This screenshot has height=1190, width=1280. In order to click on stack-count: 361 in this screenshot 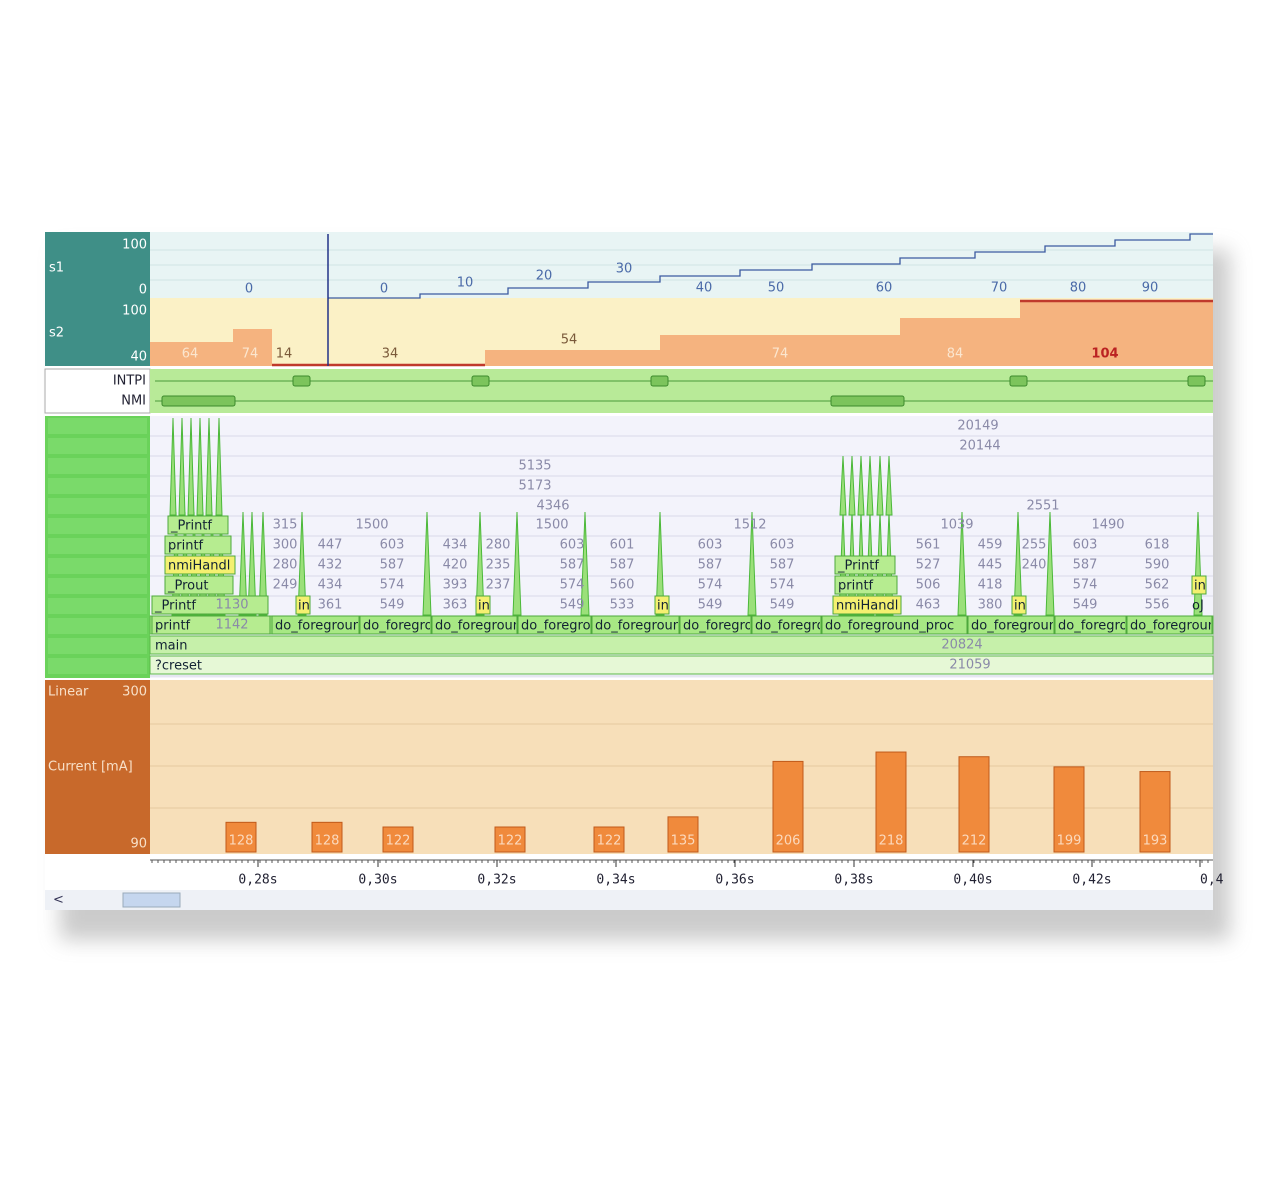, I will do `click(330, 605)`.